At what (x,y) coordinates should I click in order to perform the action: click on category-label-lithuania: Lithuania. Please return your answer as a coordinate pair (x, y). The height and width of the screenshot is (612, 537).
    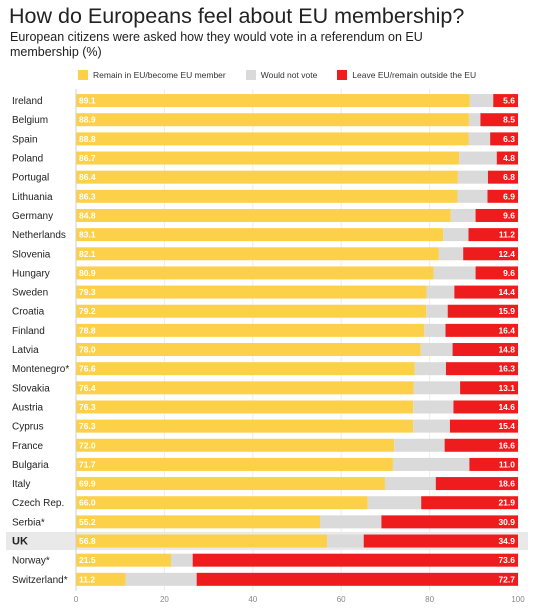
    Looking at the image, I should click on (32, 197).